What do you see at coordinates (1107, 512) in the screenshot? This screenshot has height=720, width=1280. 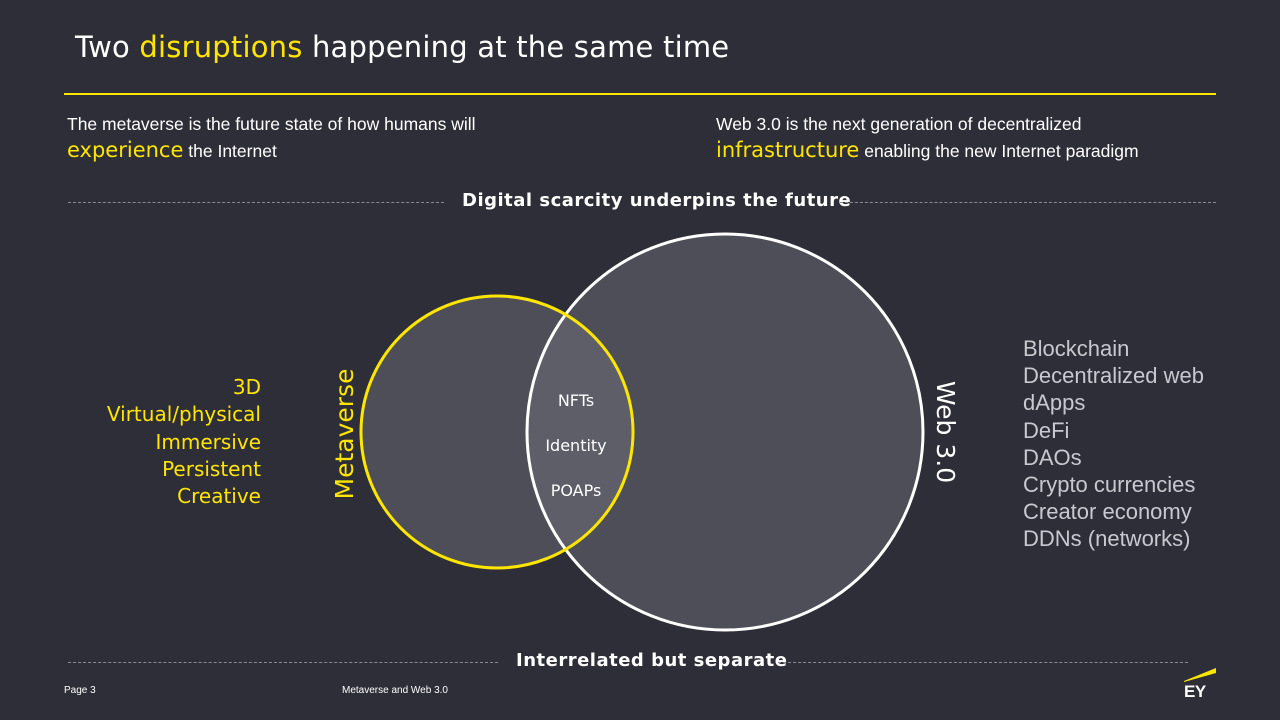 I see `list-item: Creator economy` at bounding box center [1107, 512].